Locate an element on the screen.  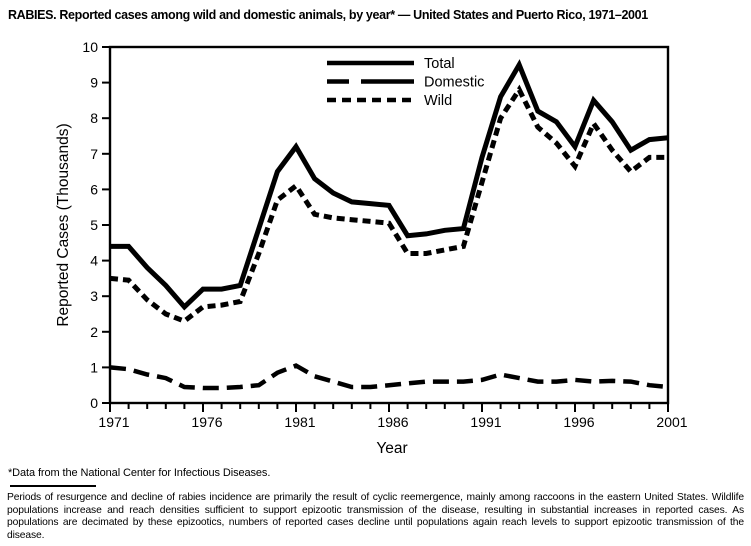
legend-label-wild: Wild is located at coordinates (438, 101).